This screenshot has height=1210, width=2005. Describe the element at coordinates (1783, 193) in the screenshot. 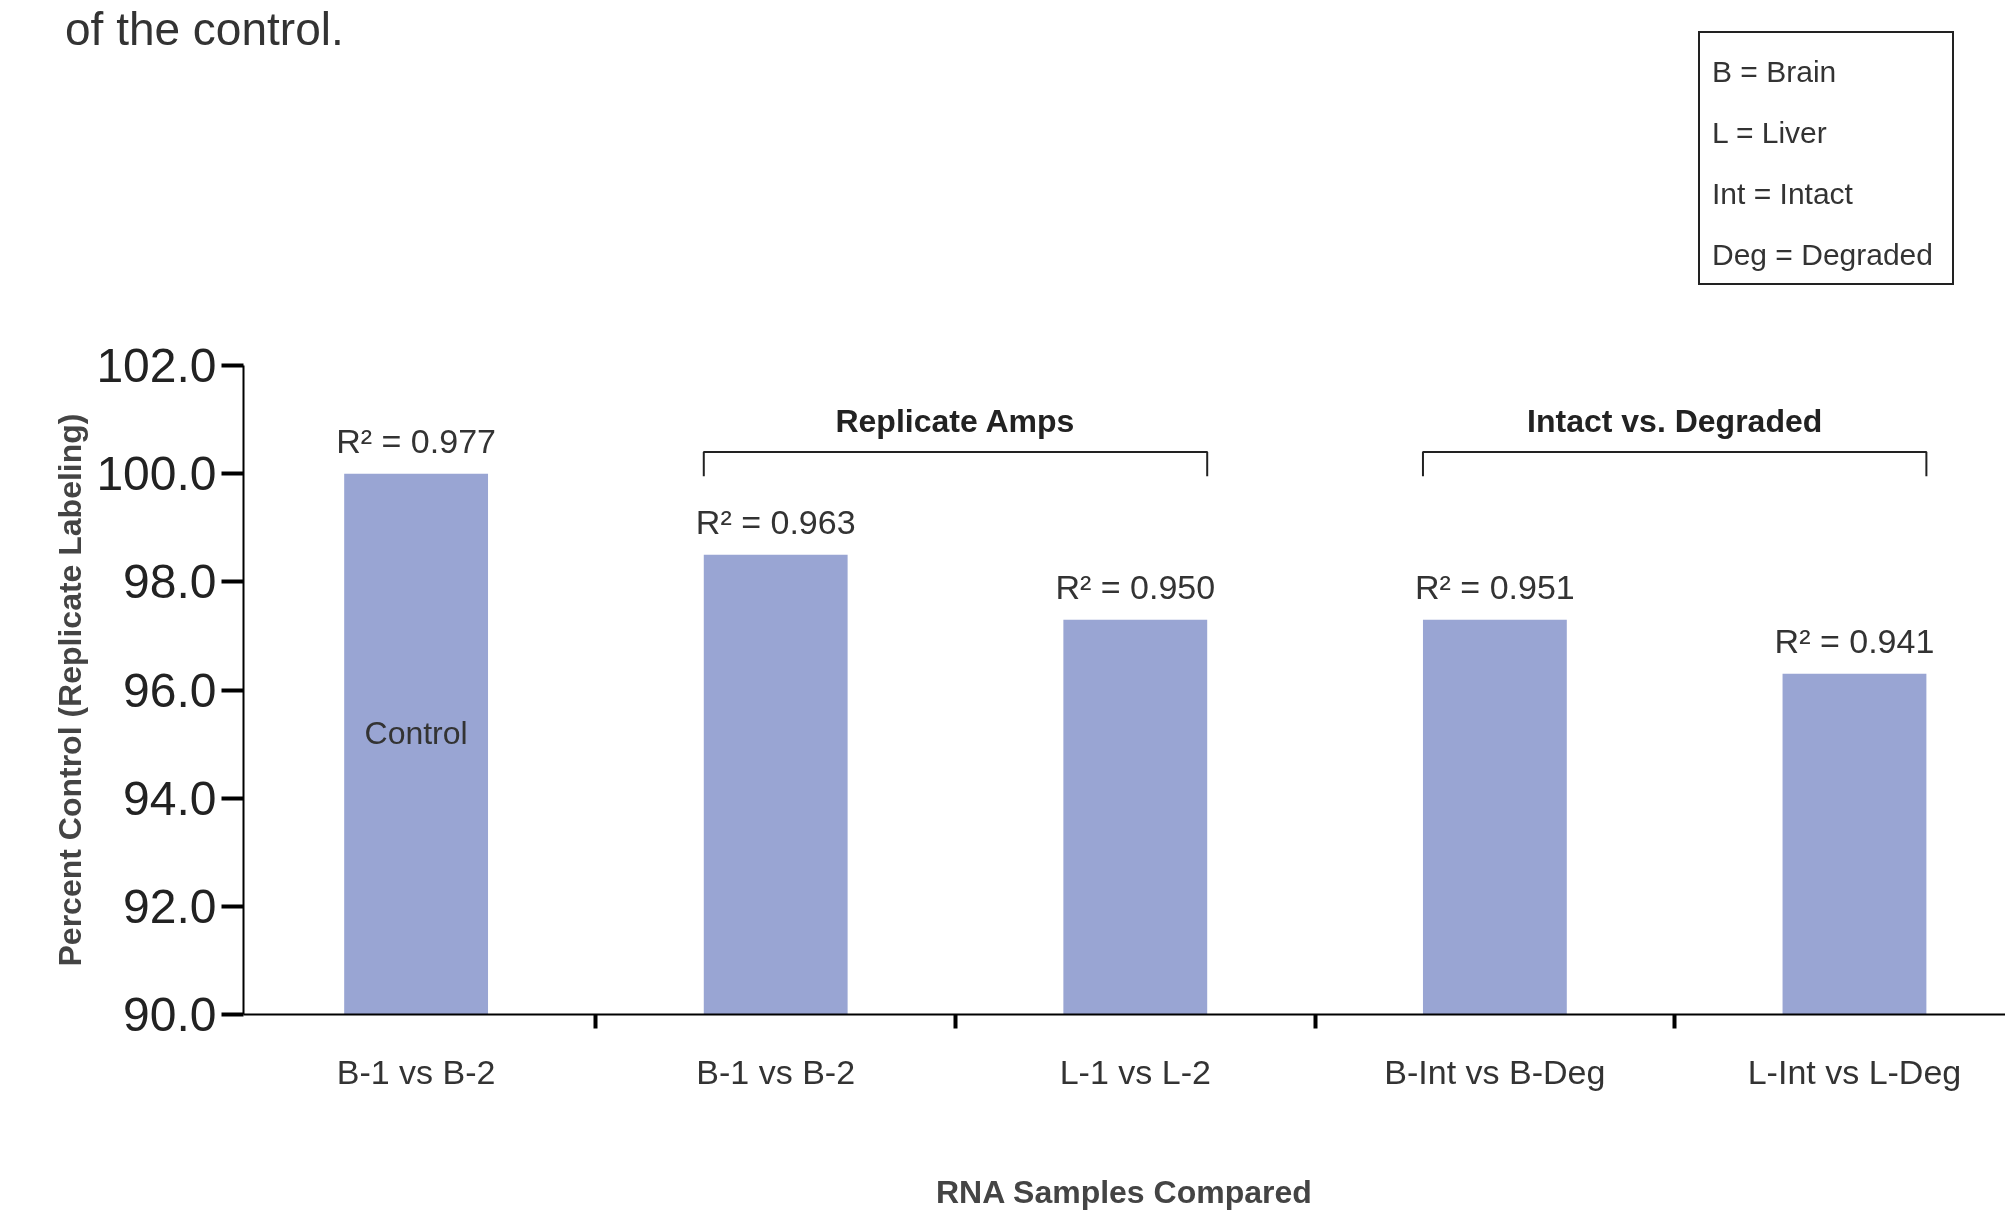

I see `text: Int = Intact` at that location.